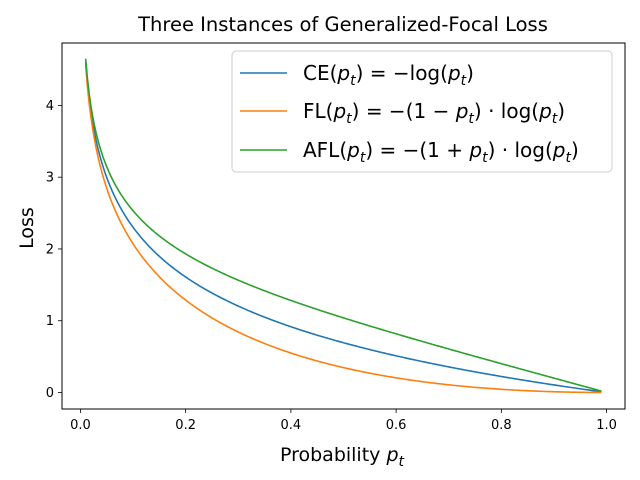 The image size is (640, 480). What do you see at coordinates (50, 178) in the screenshot?
I see `y-tick-label: 3` at bounding box center [50, 178].